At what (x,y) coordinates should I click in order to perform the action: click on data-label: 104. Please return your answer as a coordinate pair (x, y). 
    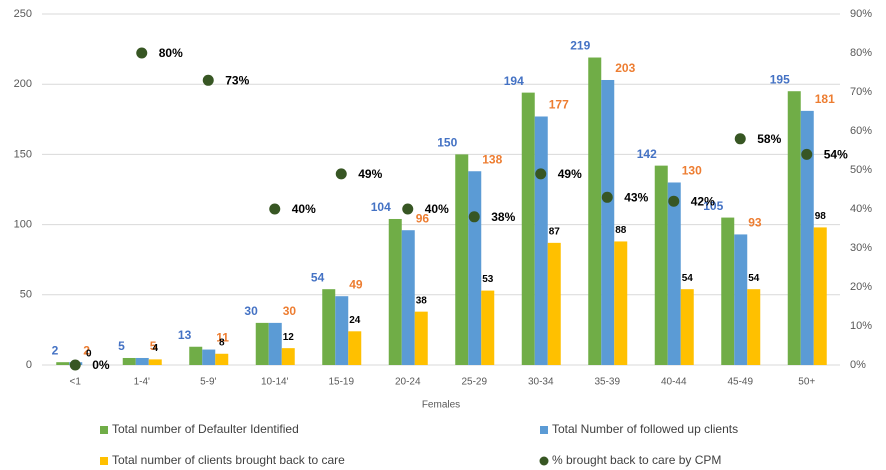
    Looking at the image, I should click on (381, 207).